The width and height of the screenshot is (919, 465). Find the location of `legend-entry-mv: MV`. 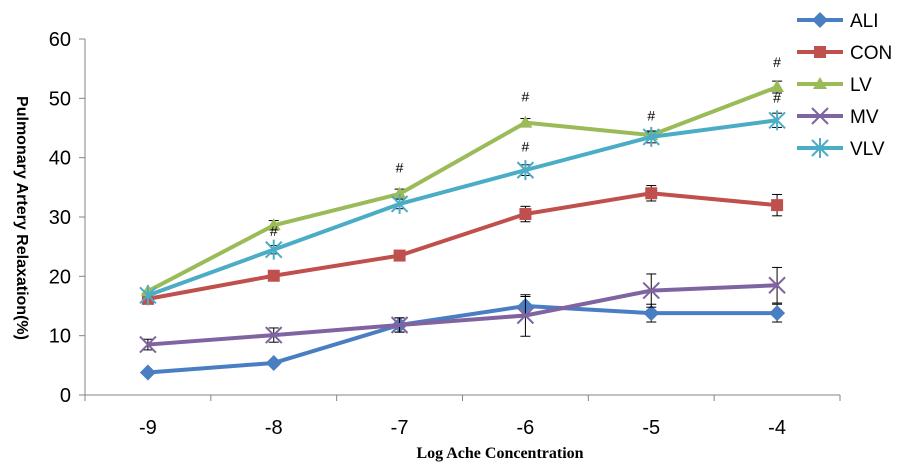

legend-entry-mv: MV is located at coordinates (838, 117).